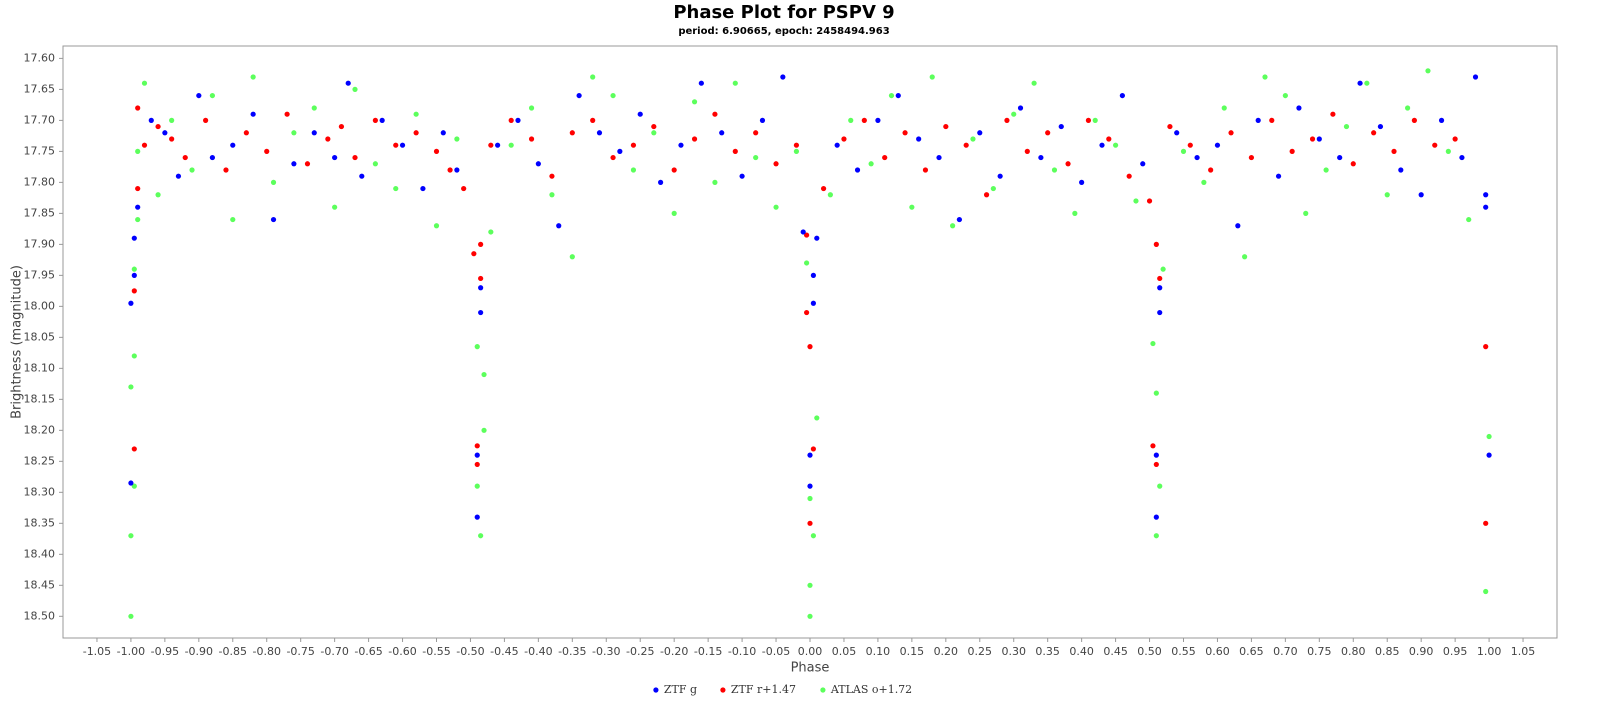  Describe the element at coordinates (300, 651) in the screenshot. I see `x-tick-label: -0.75` at that location.